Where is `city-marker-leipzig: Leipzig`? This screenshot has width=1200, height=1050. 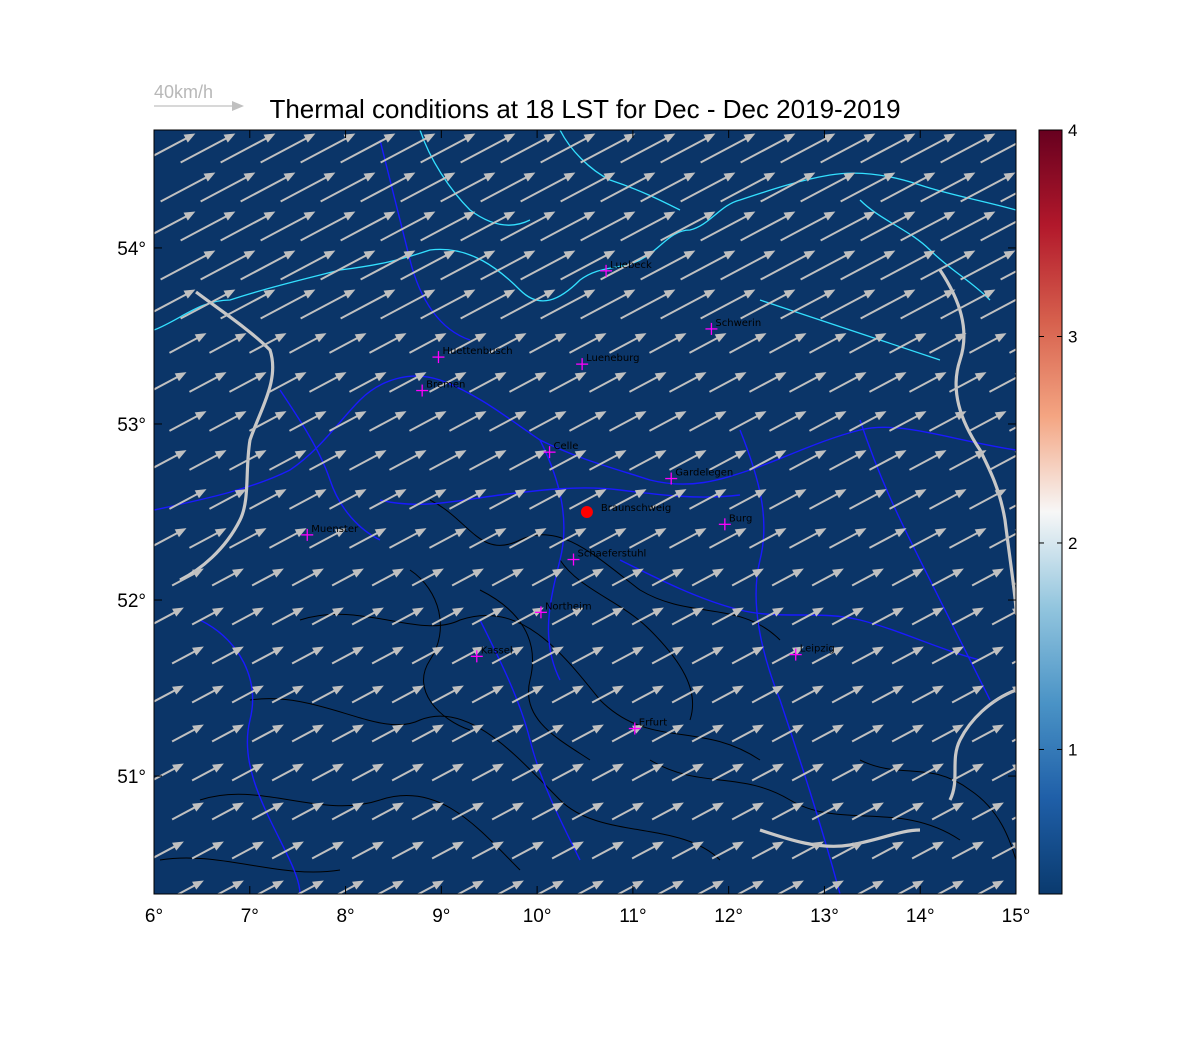 city-marker-leipzig: Leipzig is located at coordinates (812, 652).